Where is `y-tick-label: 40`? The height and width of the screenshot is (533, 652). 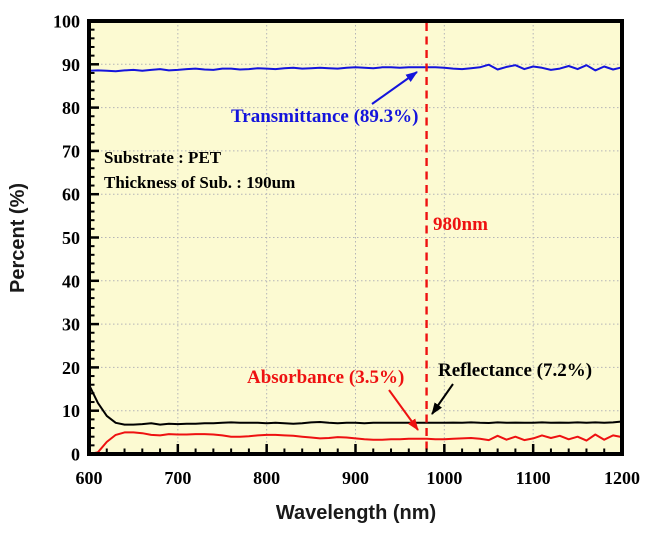 y-tick-label: 40 is located at coordinates (71, 281).